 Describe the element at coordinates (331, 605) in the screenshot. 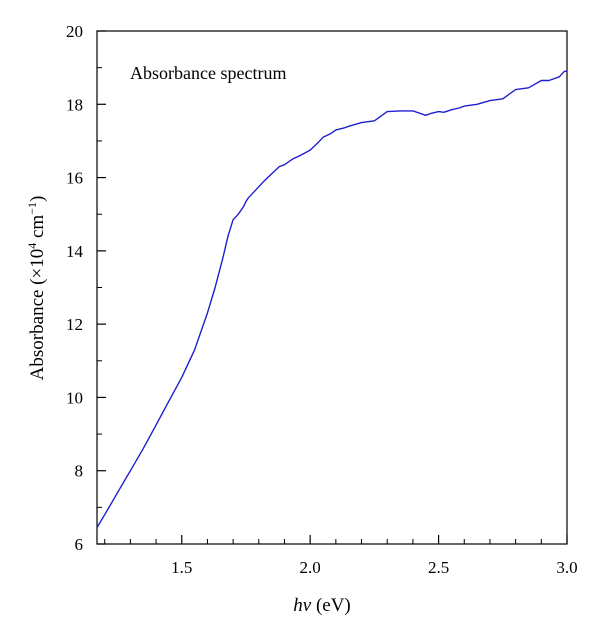

I see `x-axis-title-units: (eV)` at that location.